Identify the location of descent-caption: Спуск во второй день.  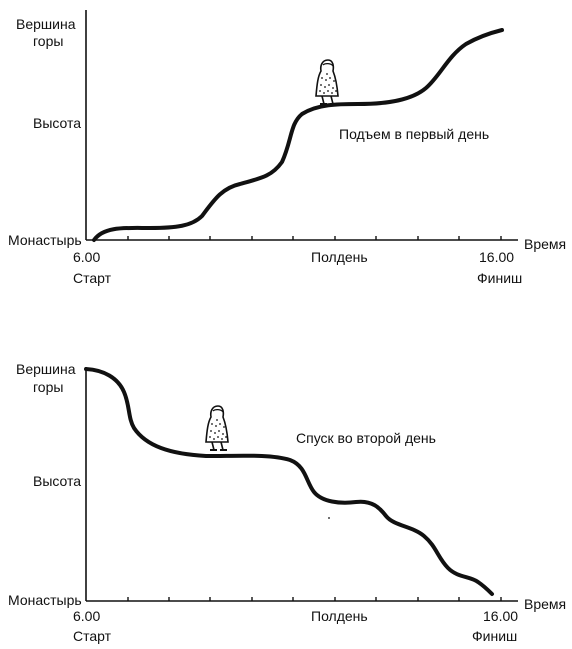
(366, 438).